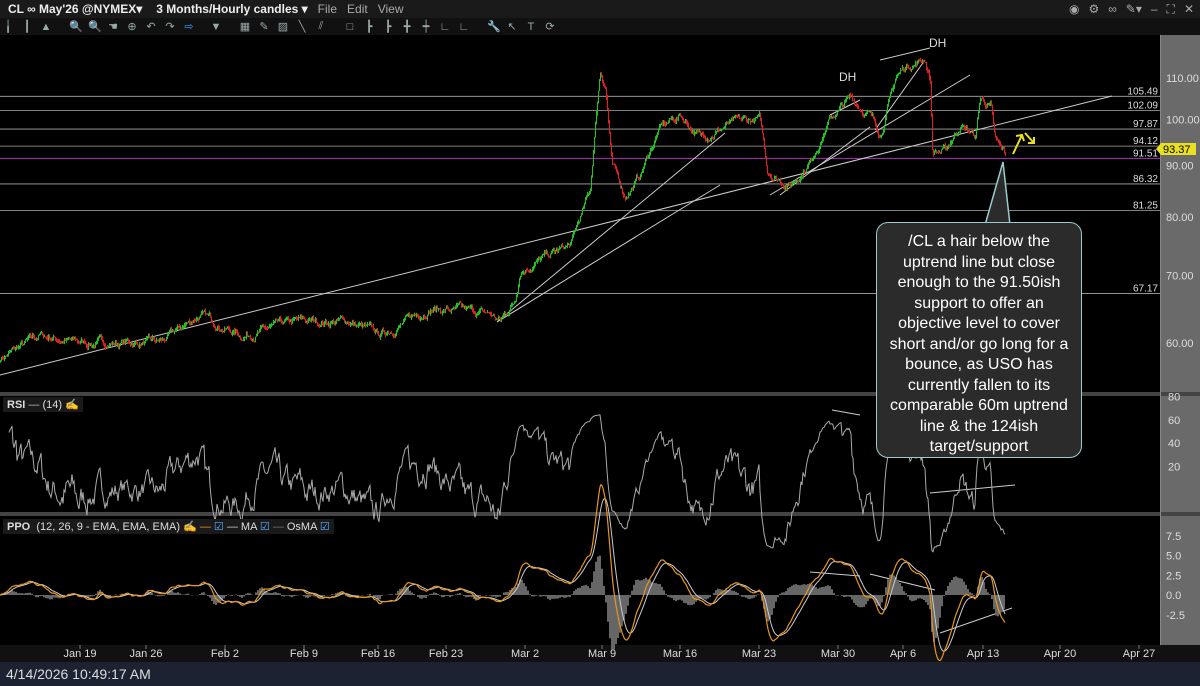 Image resolution: width=1200 pixels, height=686 pixels. Describe the element at coordinates (369, 27) in the screenshot. I see `measure-icon: ┣` at that location.